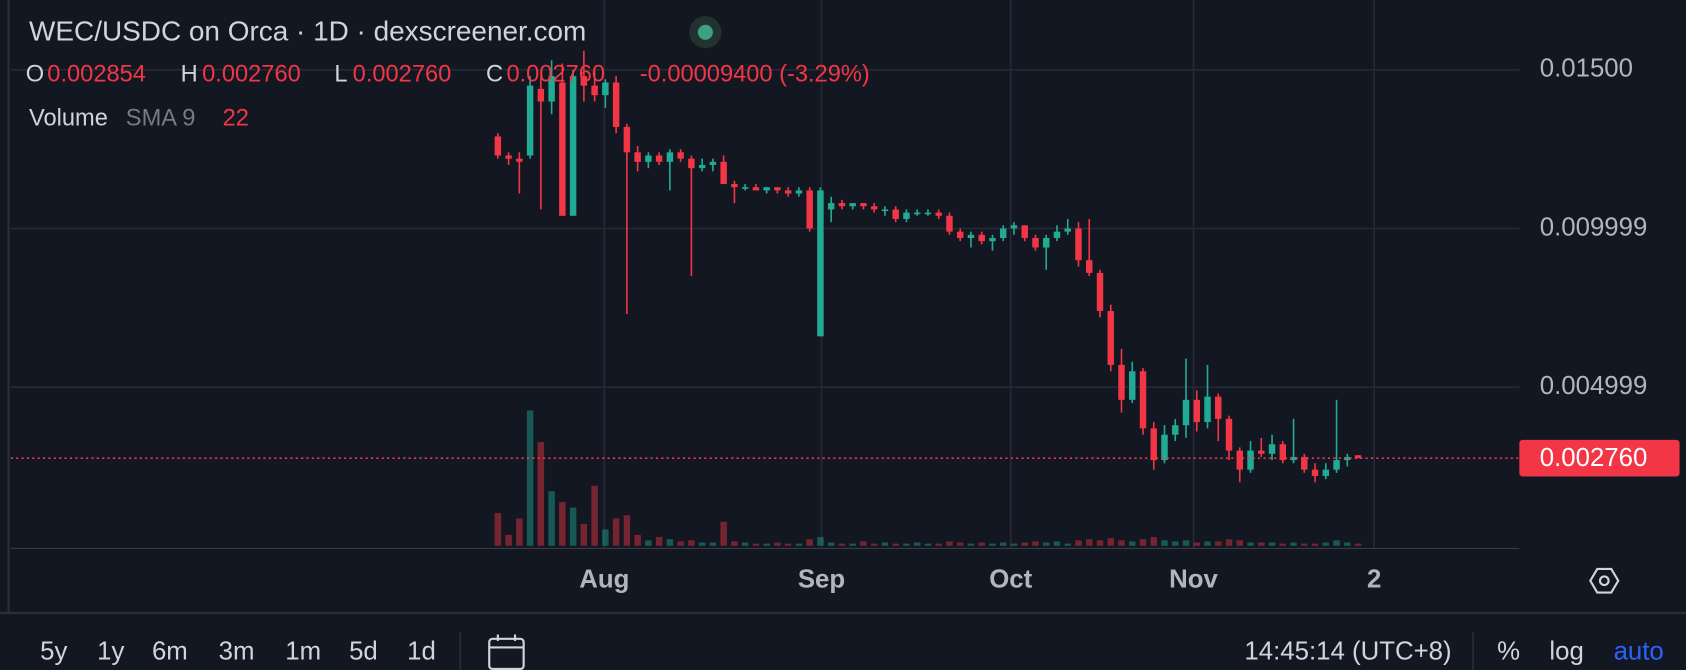  I want to click on legend-change: -0.00009400 (-3.29%), so click(755, 75).